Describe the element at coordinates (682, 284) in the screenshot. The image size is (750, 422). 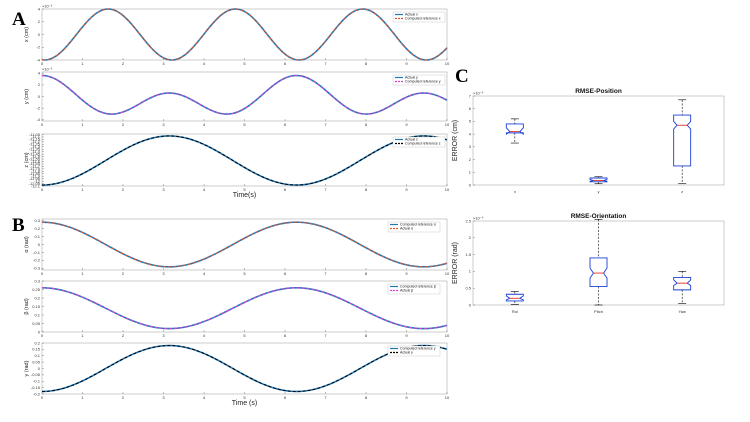
I see `box-yaw` at that location.